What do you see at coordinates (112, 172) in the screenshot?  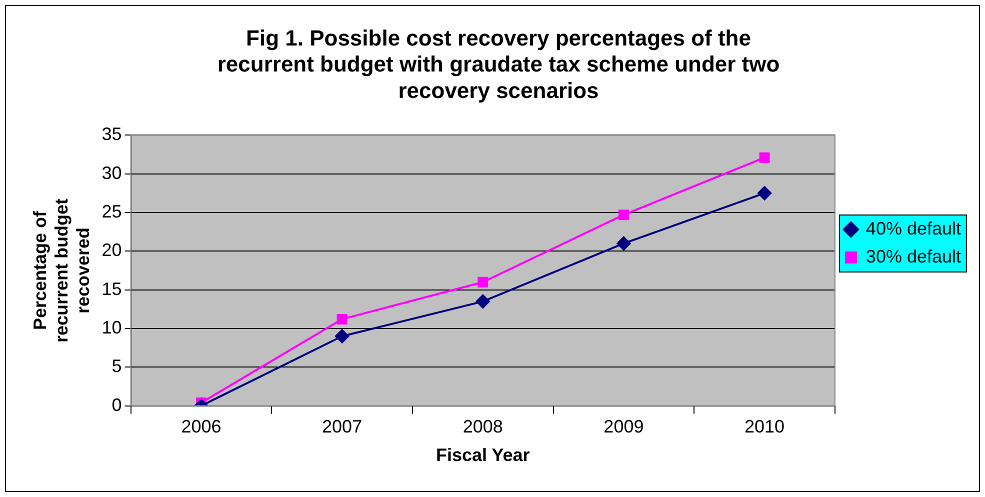 I see `y-tick-label: 30` at bounding box center [112, 172].